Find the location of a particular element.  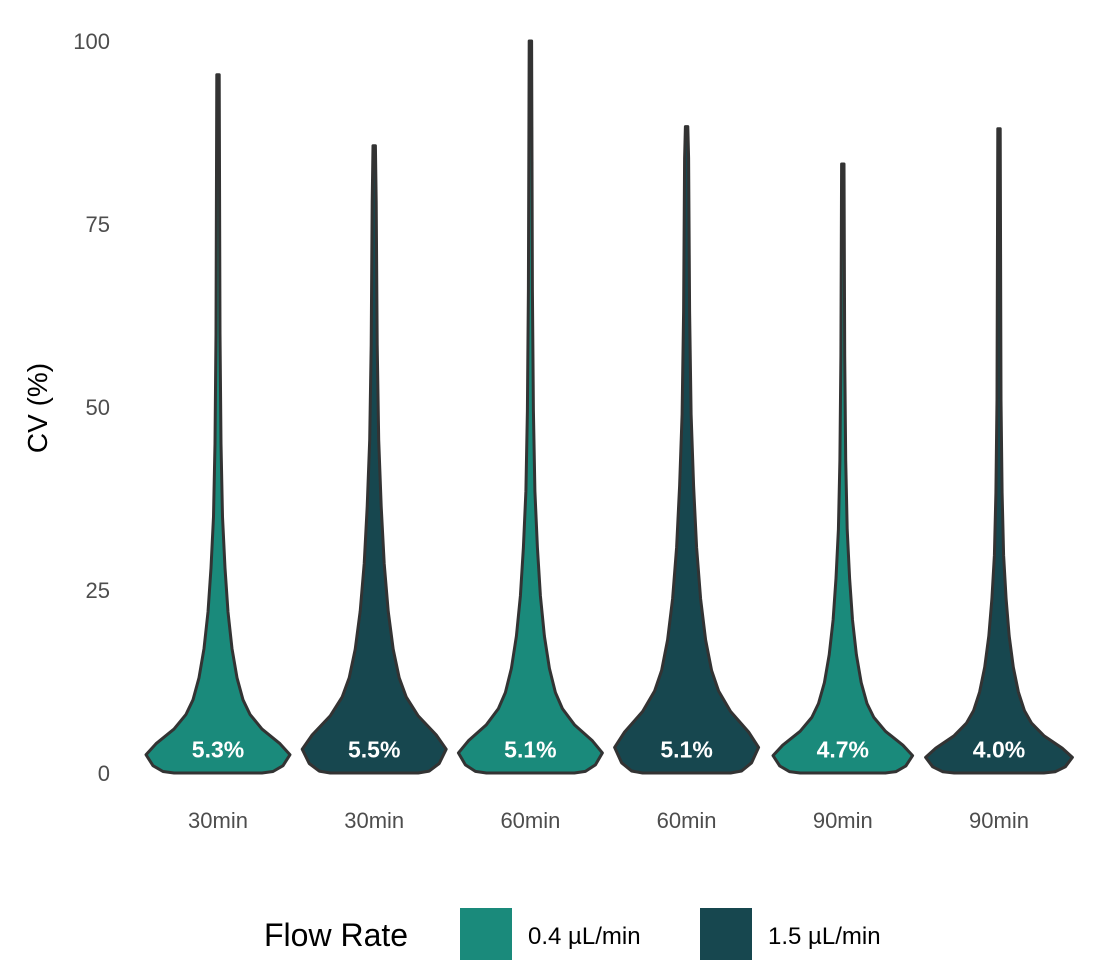

y-tick-label: 75 is located at coordinates (98, 224).